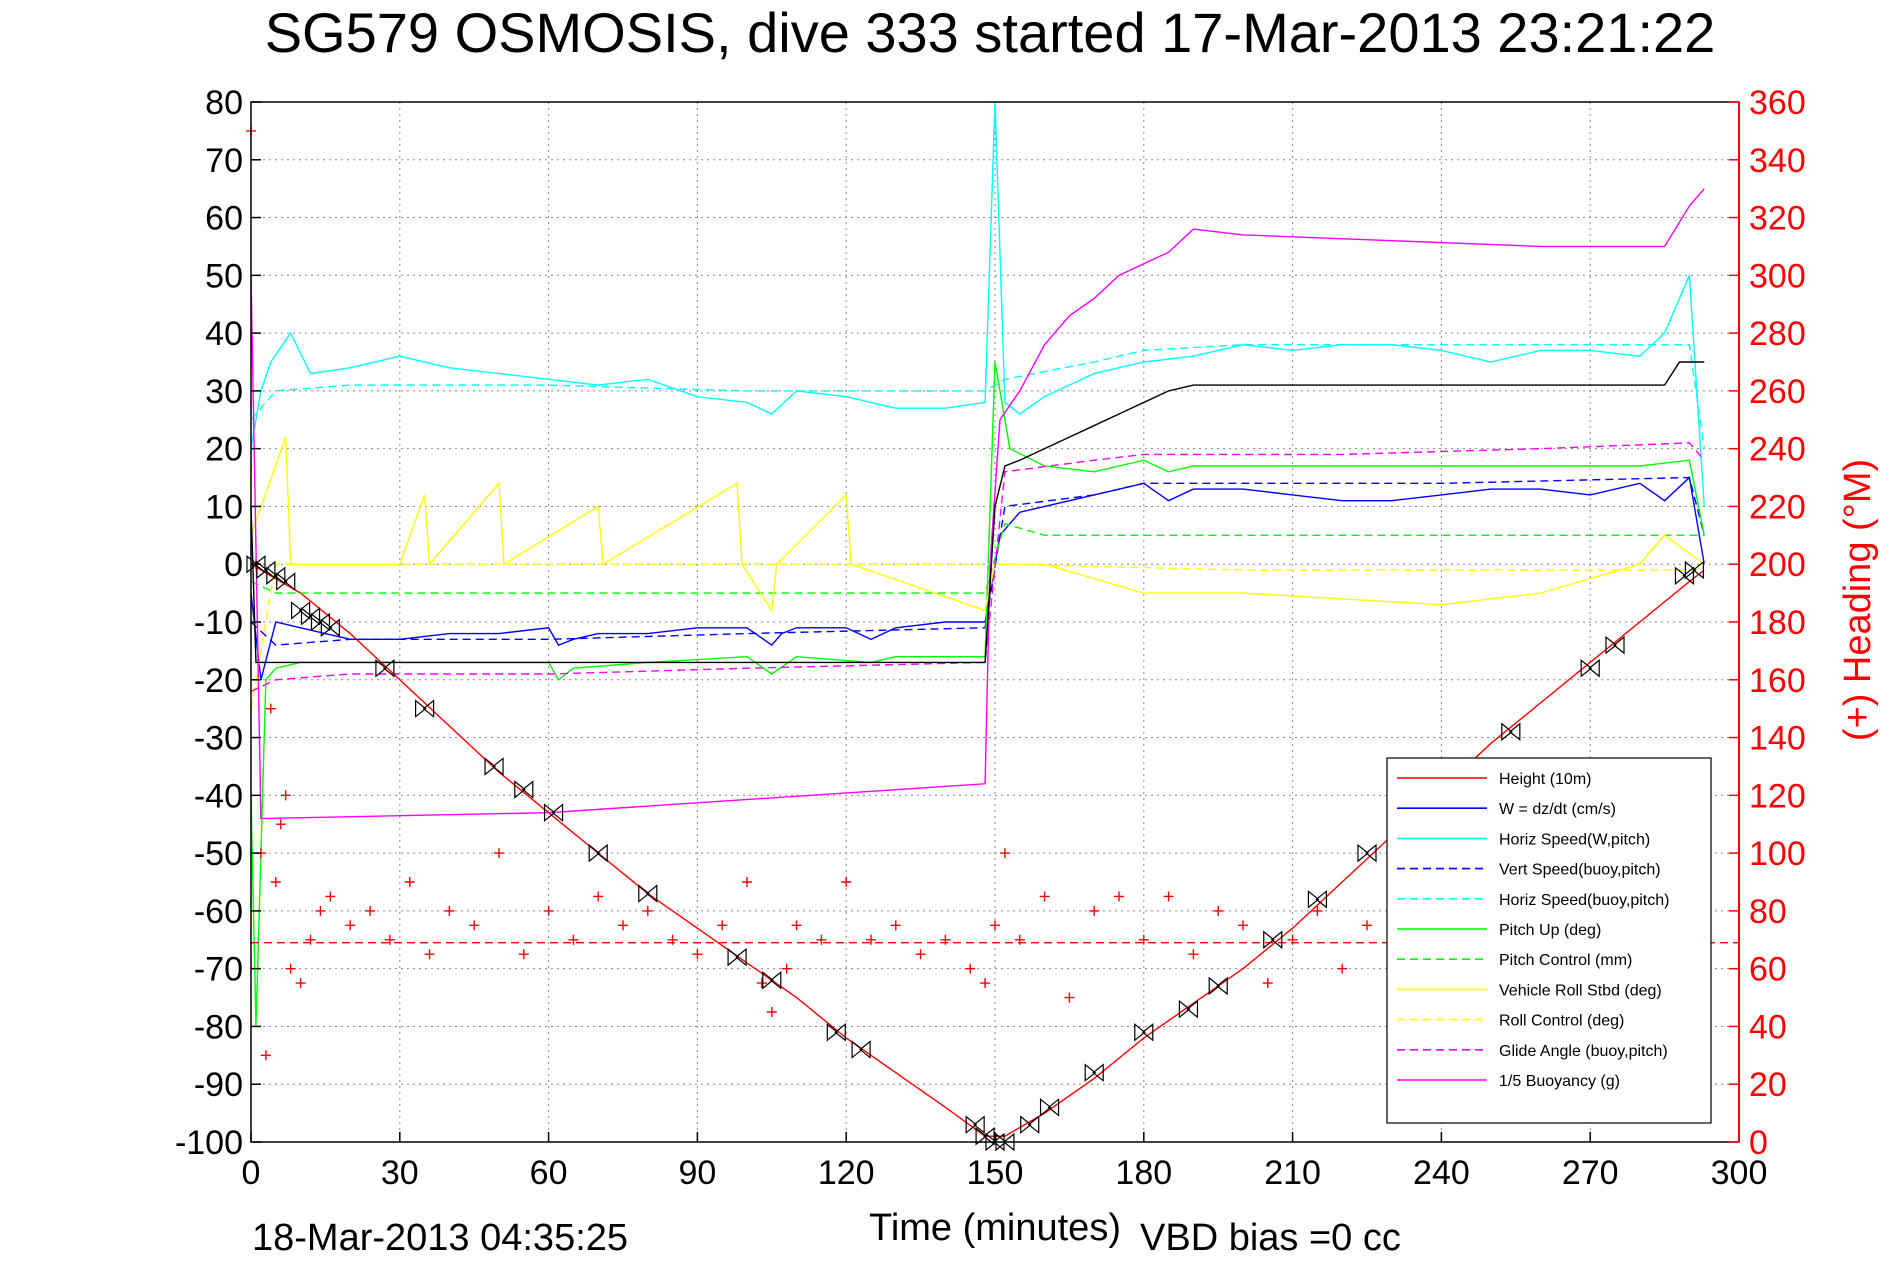 The image size is (1891, 1262). I want to click on left-tick-label: -60, so click(218, 912).